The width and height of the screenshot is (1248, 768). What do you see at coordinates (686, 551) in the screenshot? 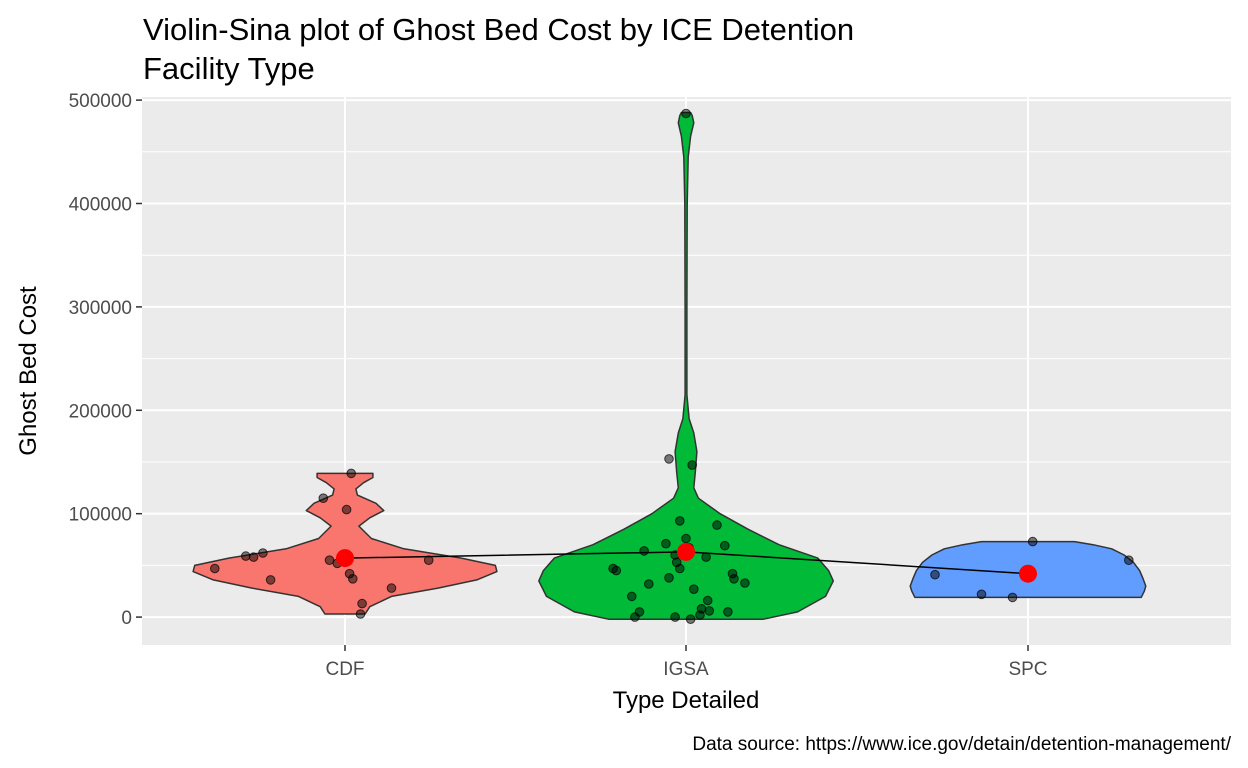
I see `mean-marker-igsa` at bounding box center [686, 551].